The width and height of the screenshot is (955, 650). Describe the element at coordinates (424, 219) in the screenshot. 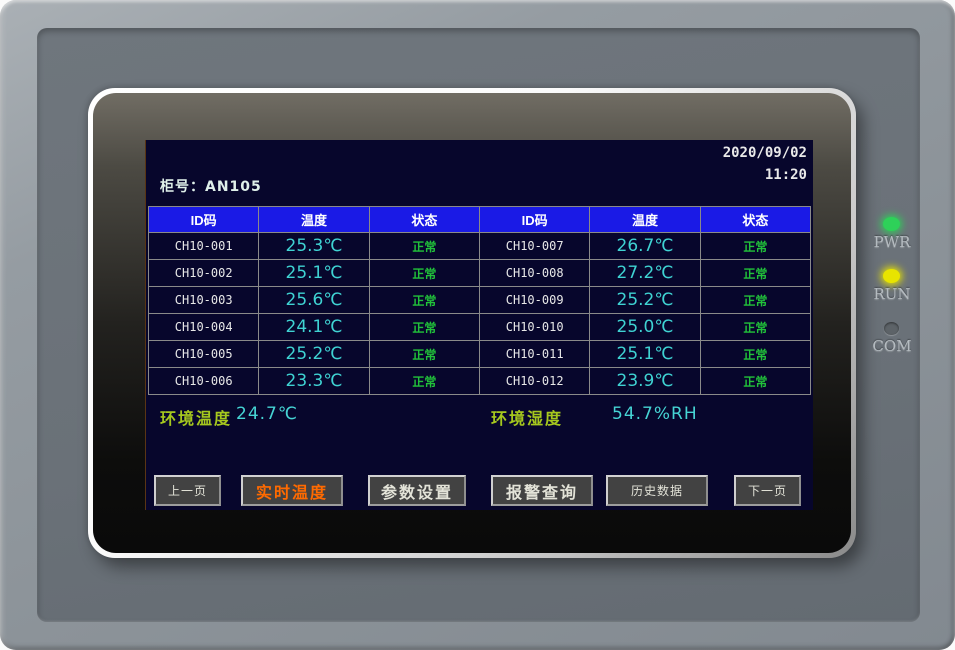

I see `col-header-status-left: 状态` at that location.